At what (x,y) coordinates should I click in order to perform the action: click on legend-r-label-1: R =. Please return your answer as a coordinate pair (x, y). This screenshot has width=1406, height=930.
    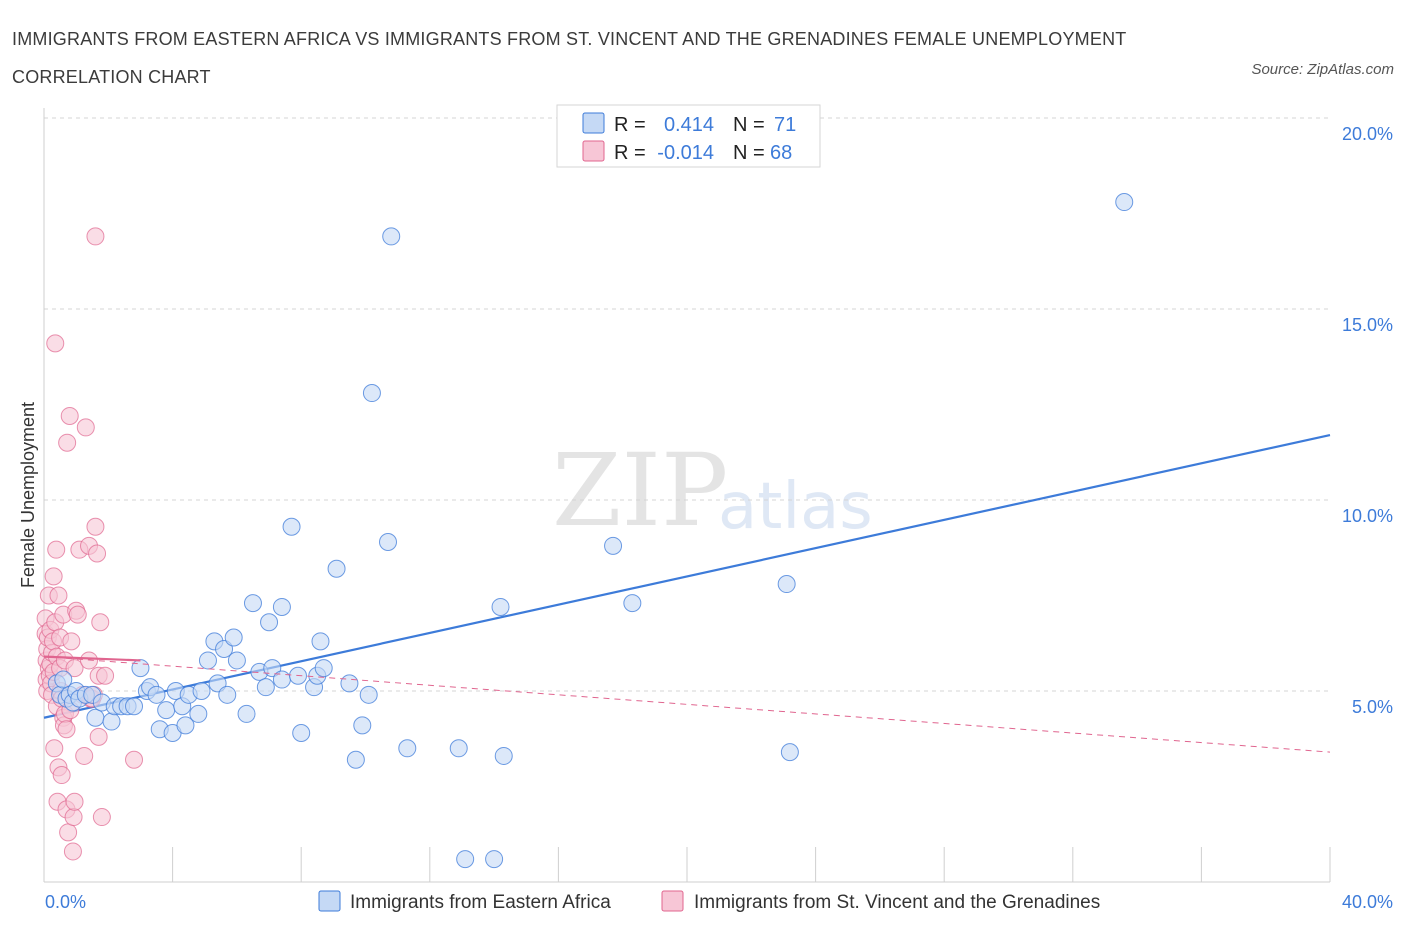
    Looking at the image, I should click on (630, 125).